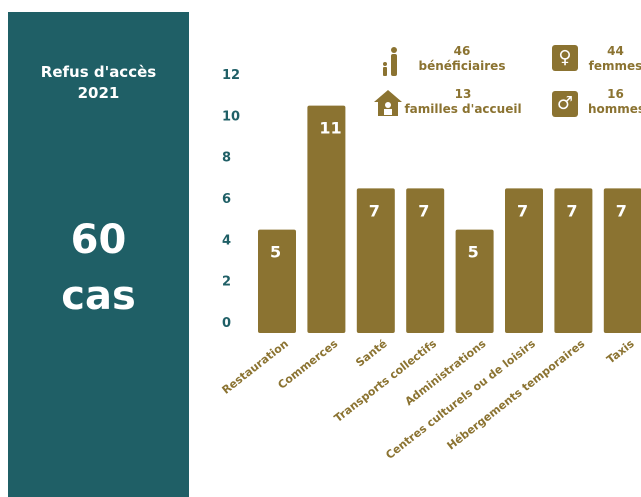 This screenshot has height=497, width=641. I want to click on stat-familles: 13 familles d'accueil, so click(463, 102).